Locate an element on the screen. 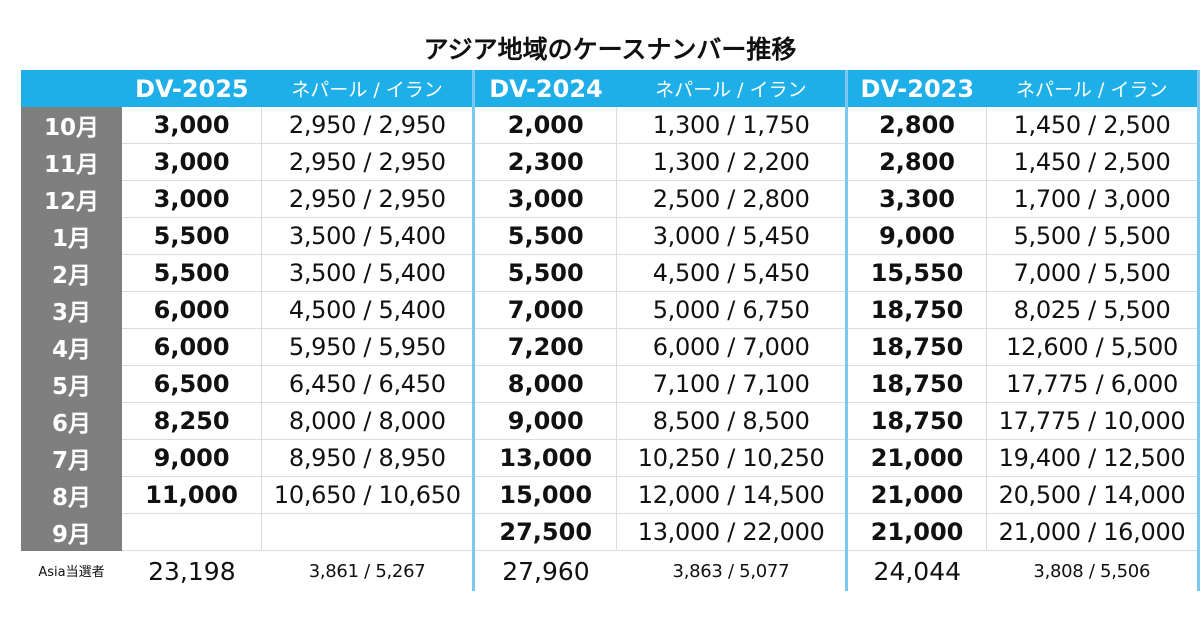 The image size is (1200, 631). dv2024-nepal-iran: 5,000 / 6,750 is located at coordinates (732, 310).